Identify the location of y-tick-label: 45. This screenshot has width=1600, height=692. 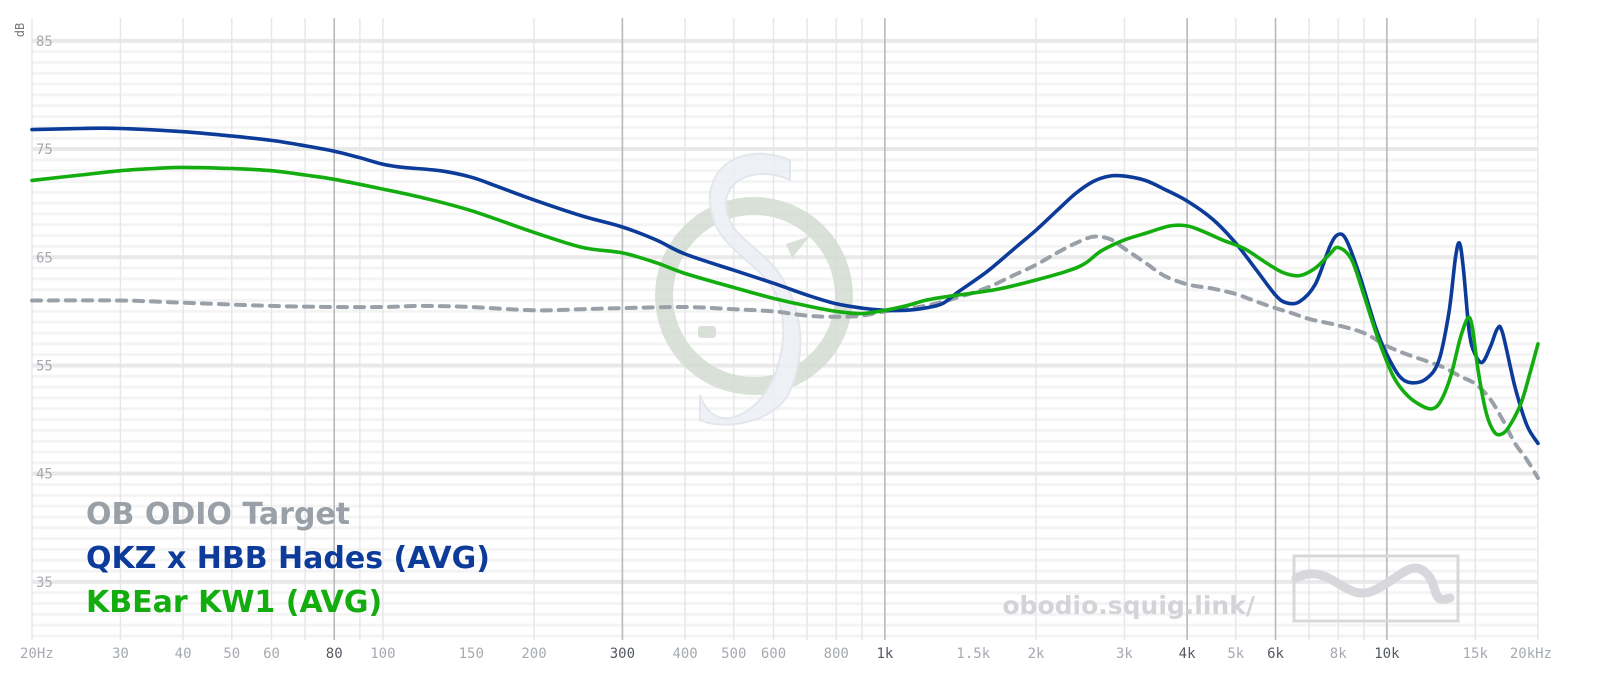
(44, 475).